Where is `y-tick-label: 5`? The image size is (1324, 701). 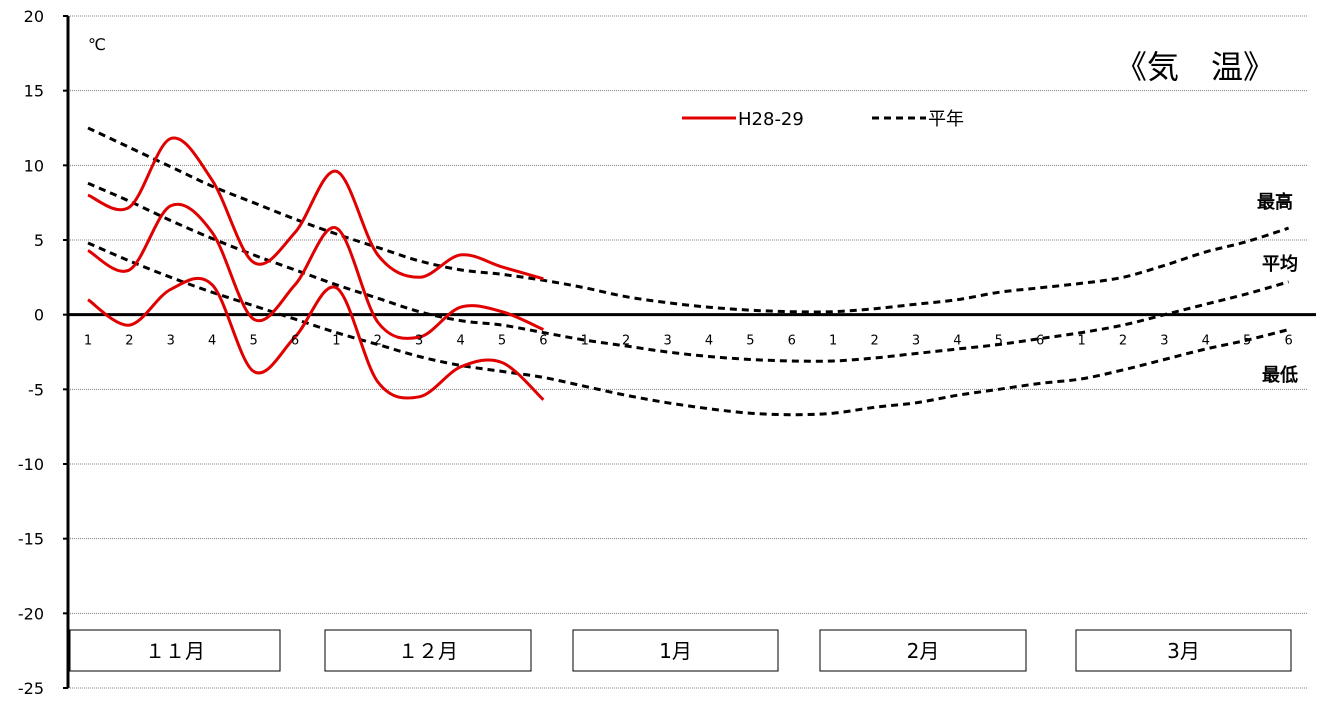
y-tick-label: 5 is located at coordinates (39, 240).